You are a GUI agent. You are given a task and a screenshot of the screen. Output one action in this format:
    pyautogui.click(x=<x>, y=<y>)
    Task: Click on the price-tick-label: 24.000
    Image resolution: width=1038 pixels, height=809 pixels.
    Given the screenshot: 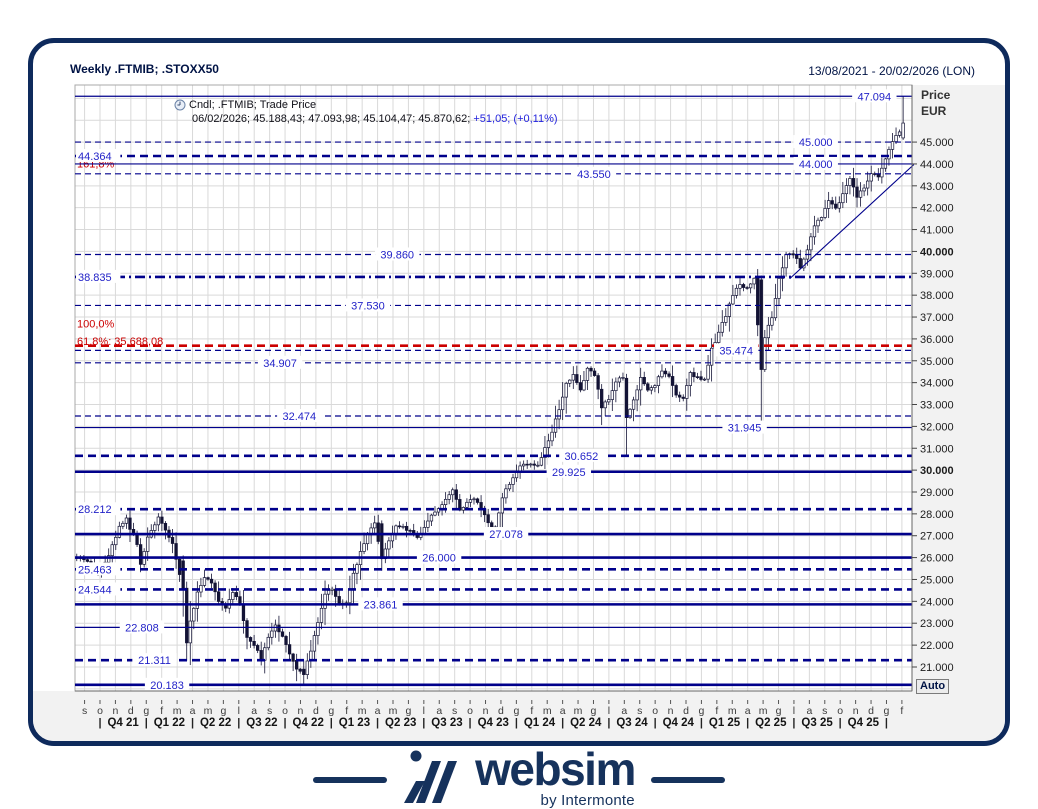 What is the action you would take?
    pyautogui.click(x=937, y=602)
    